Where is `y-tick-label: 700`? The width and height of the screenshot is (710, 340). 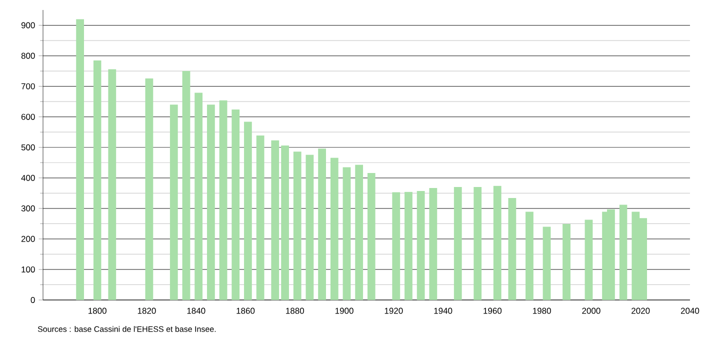
y-tick-label: 700 is located at coordinates (28, 86).